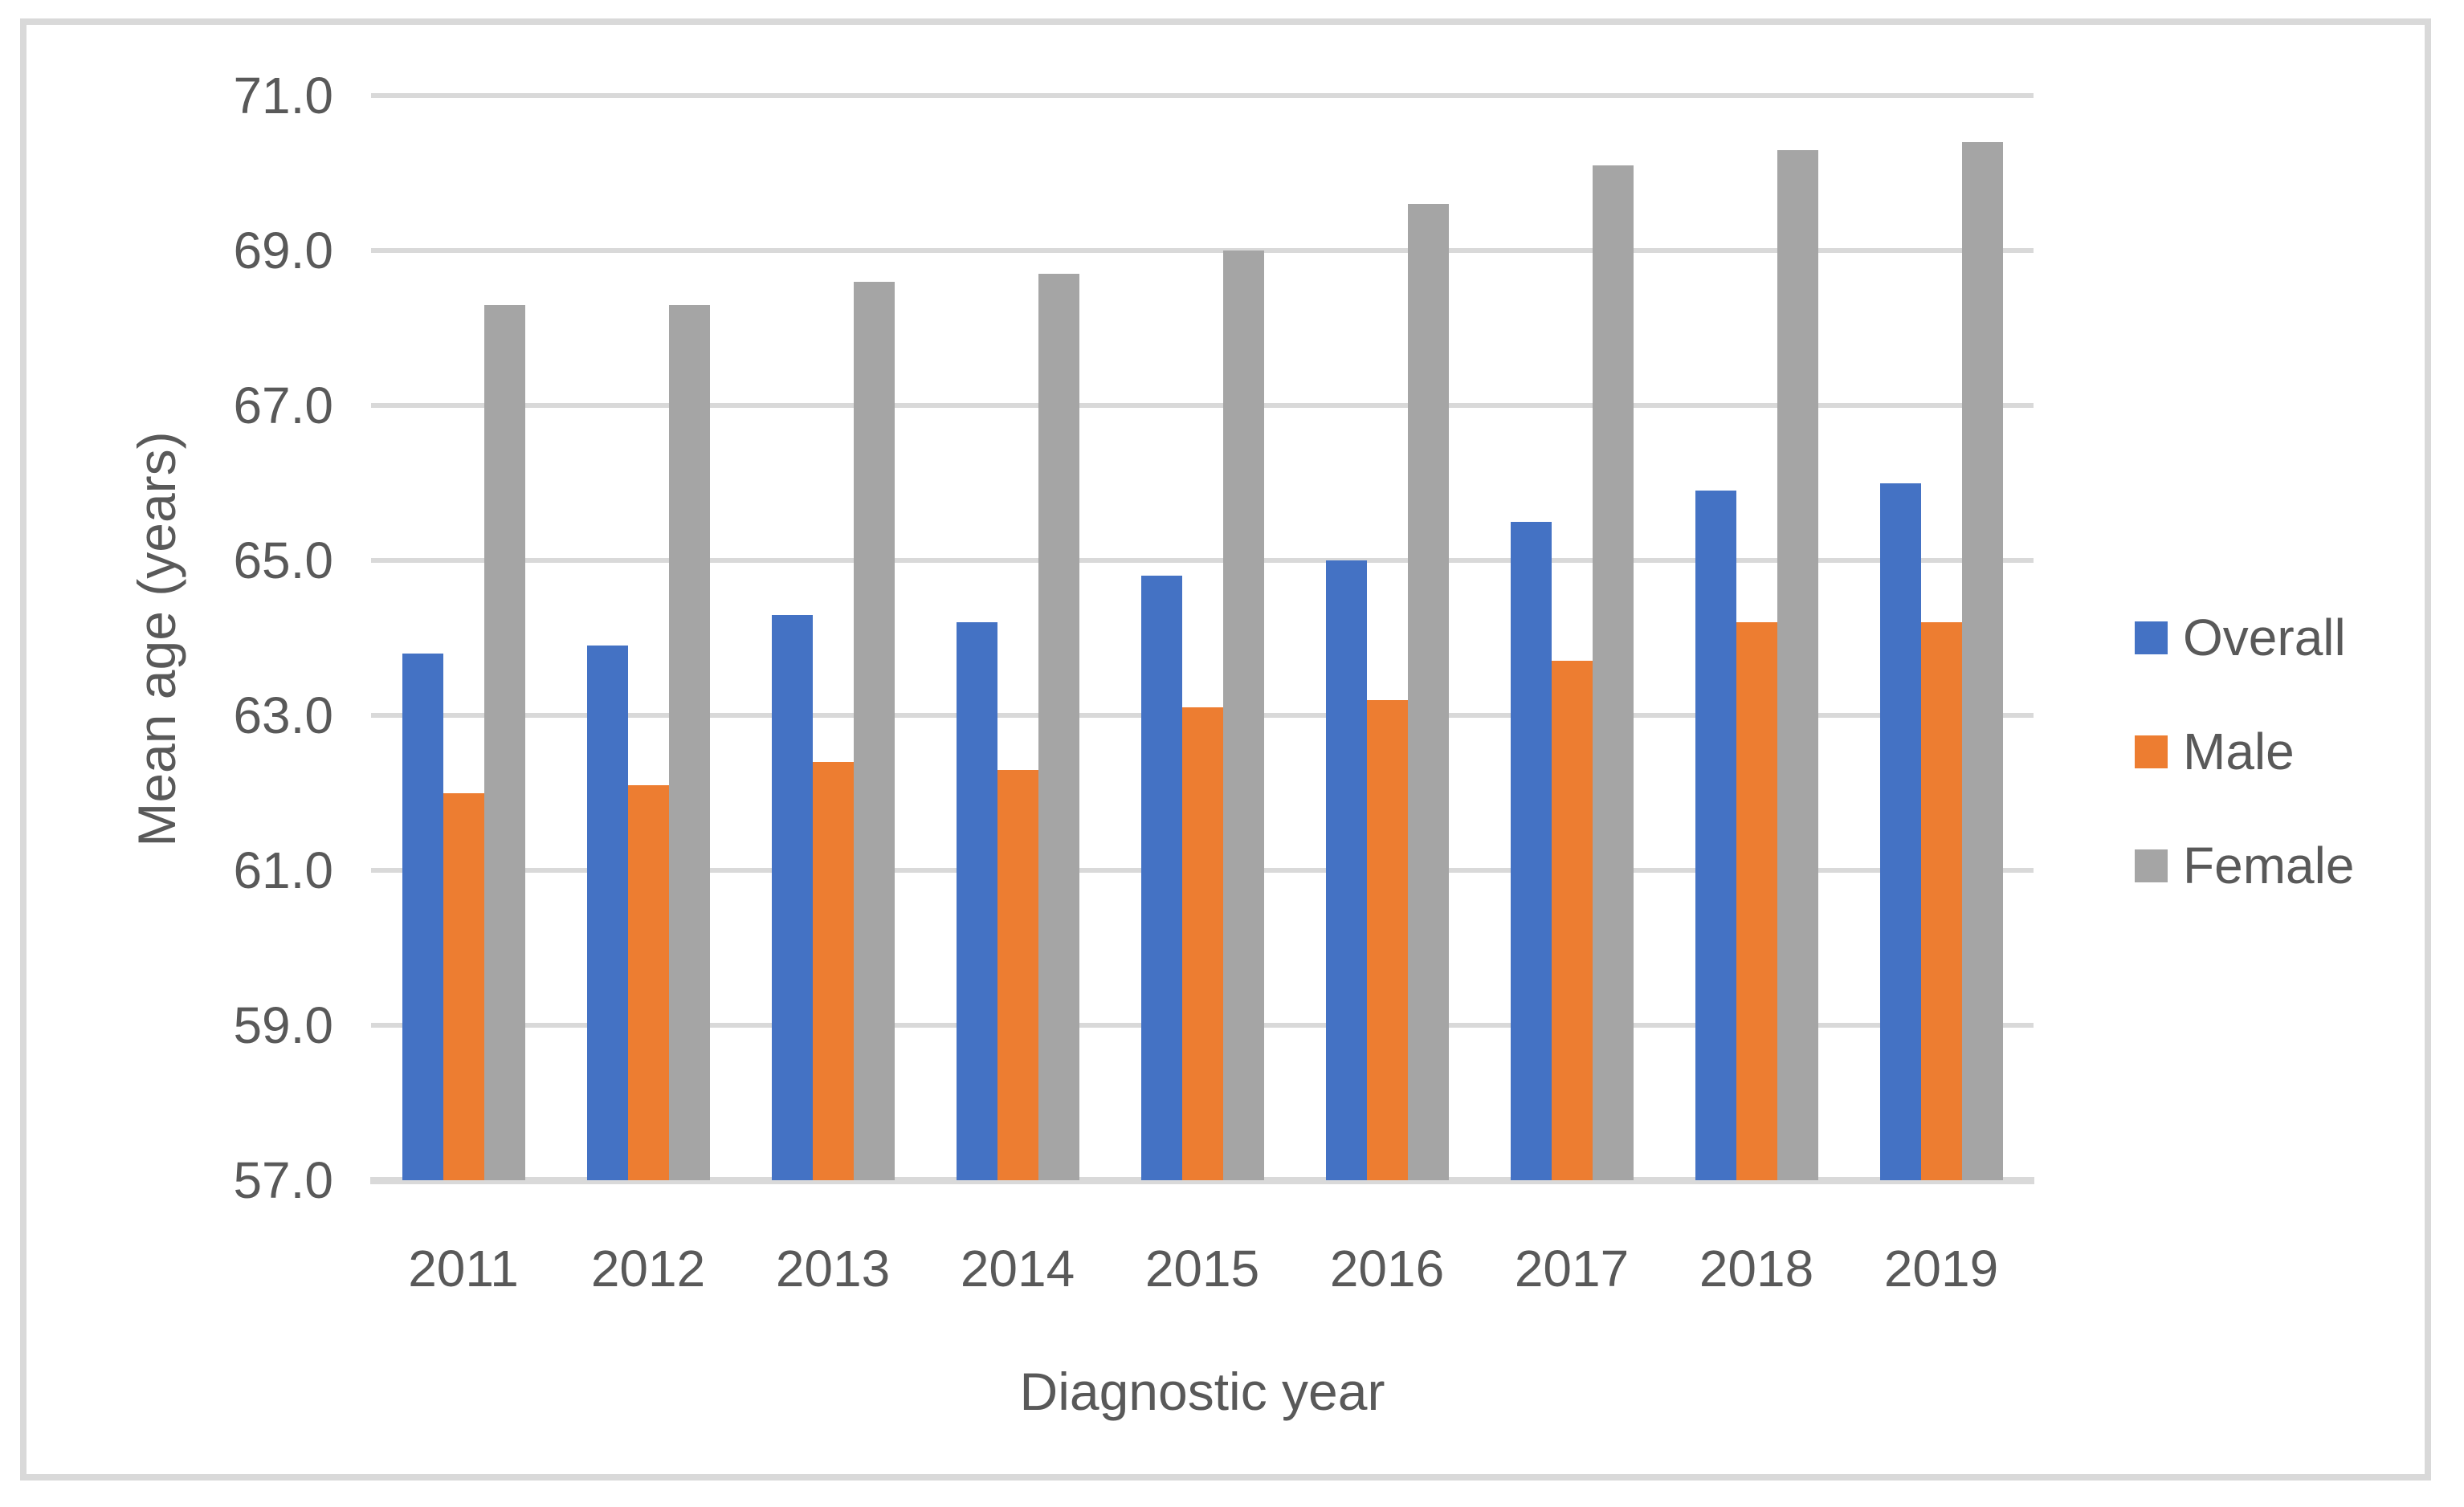 Image resolution: width=2464 pixels, height=1507 pixels. What do you see at coordinates (463, 1268) in the screenshot?
I see `x-tick-label-2011: 2011` at bounding box center [463, 1268].